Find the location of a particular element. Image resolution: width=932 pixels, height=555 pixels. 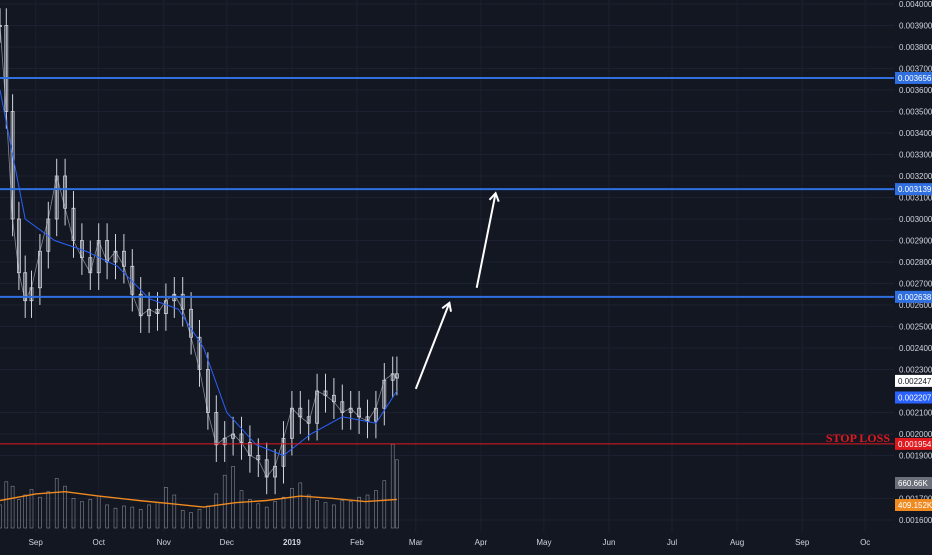

price-tick-label: 0.003700 is located at coordinates (915, 69).